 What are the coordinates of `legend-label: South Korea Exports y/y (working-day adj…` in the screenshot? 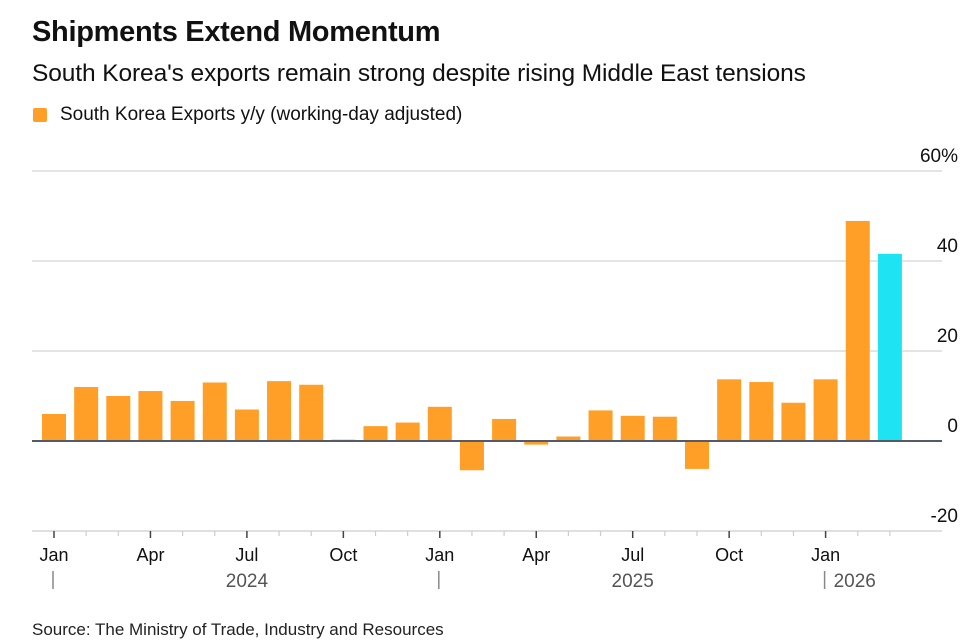 It's located at (261, 114).